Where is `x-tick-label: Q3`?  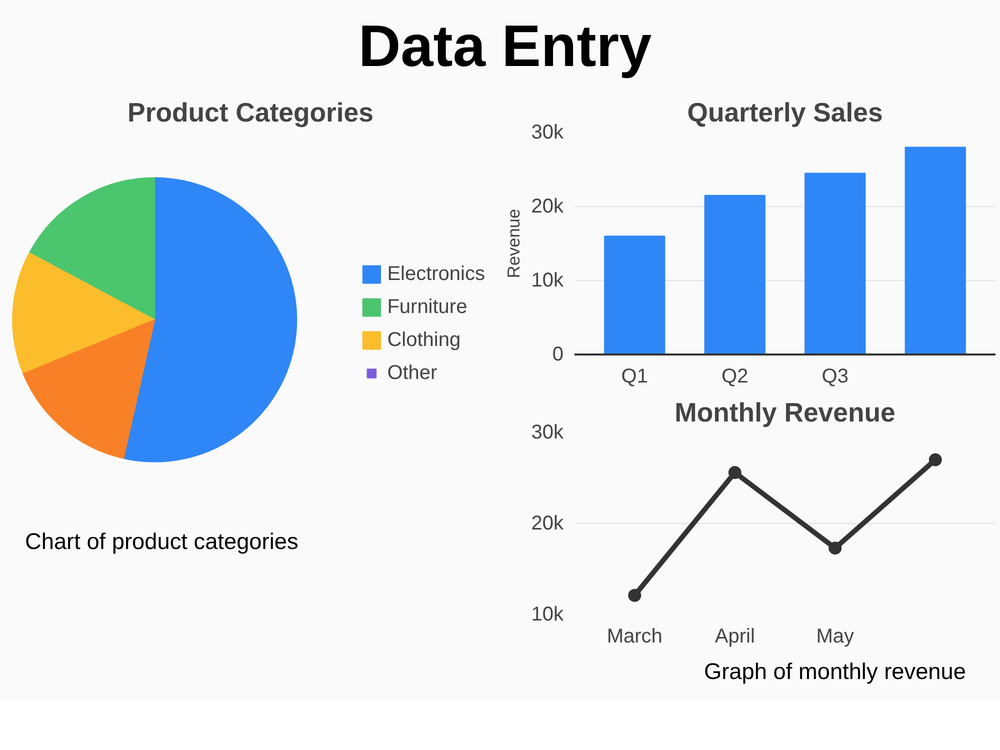
x-tick-label: Q3 is located at coordinates (835, 377).